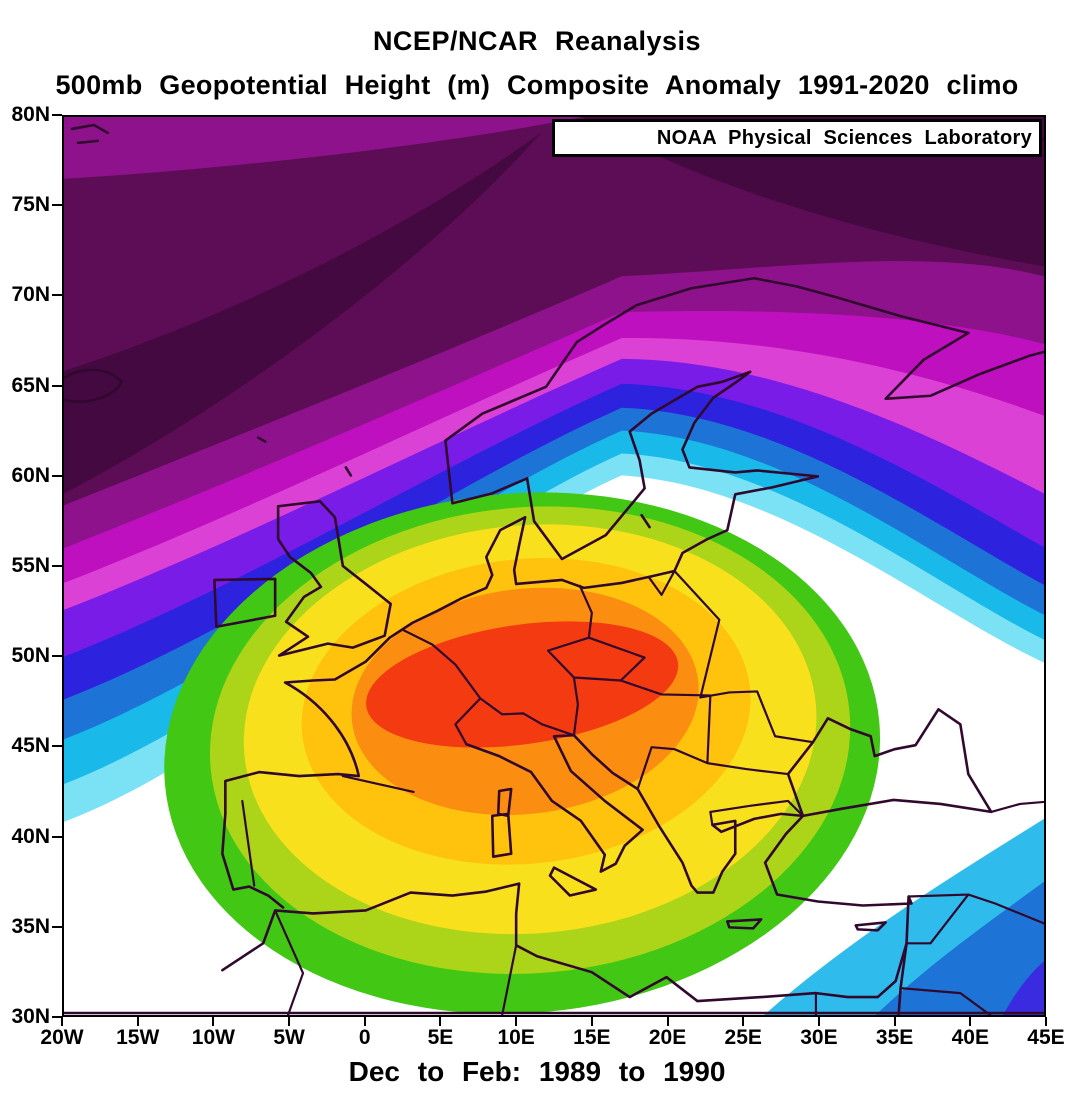 The image size is (1074, 1113). I want to click on x-tick-label: 30E, so click(819, 1037).